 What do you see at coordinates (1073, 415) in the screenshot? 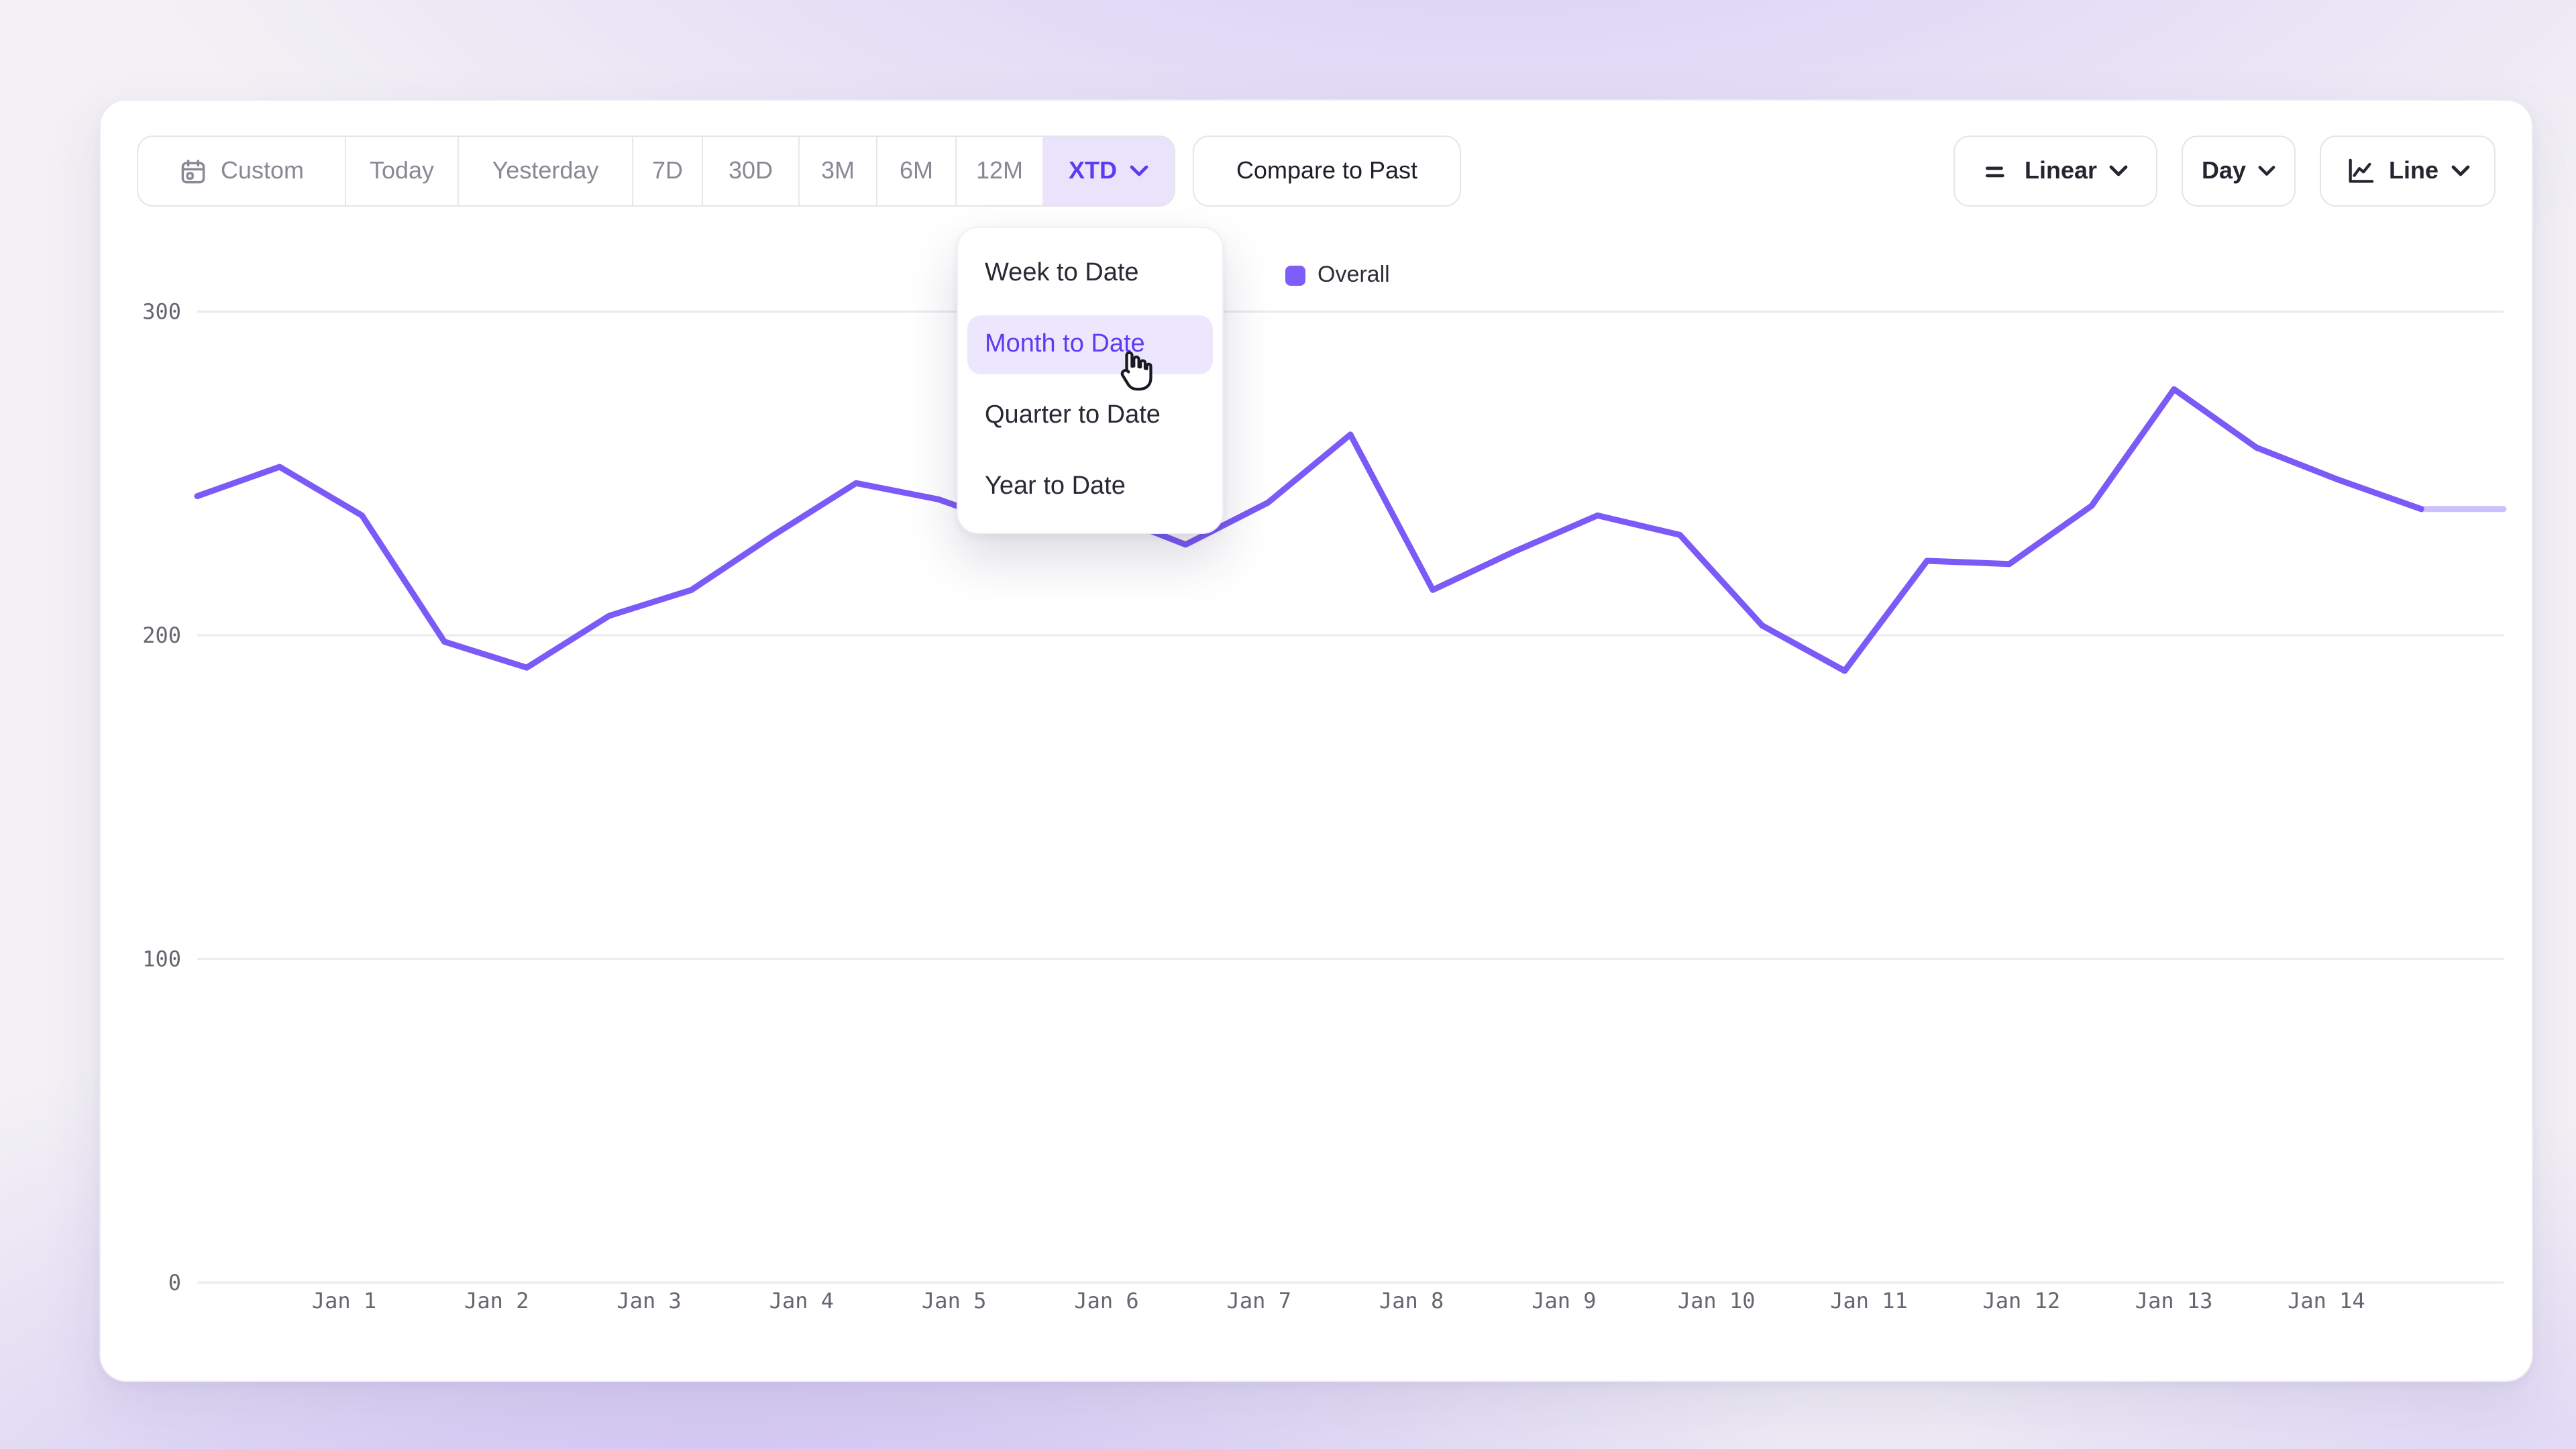
I see `dropdown-item-quarter-to-date: Quarter to Date` at bounding box center [1073, 415].